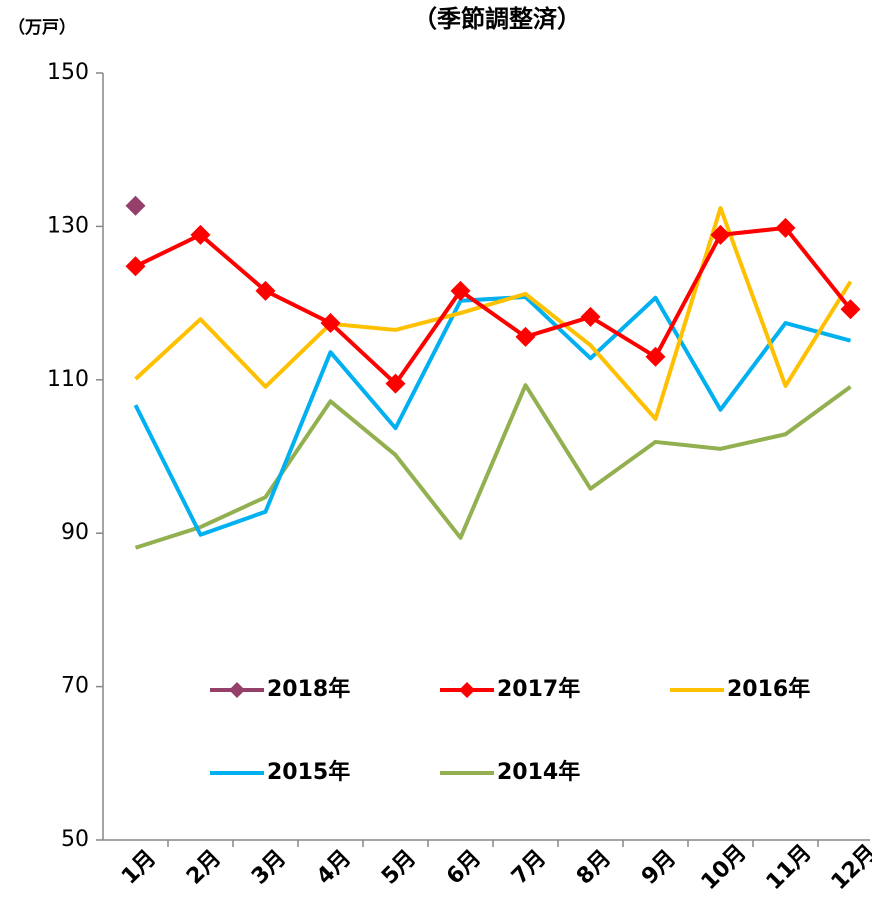  I want to click on legend-text: 2018年, so click(308, 689).